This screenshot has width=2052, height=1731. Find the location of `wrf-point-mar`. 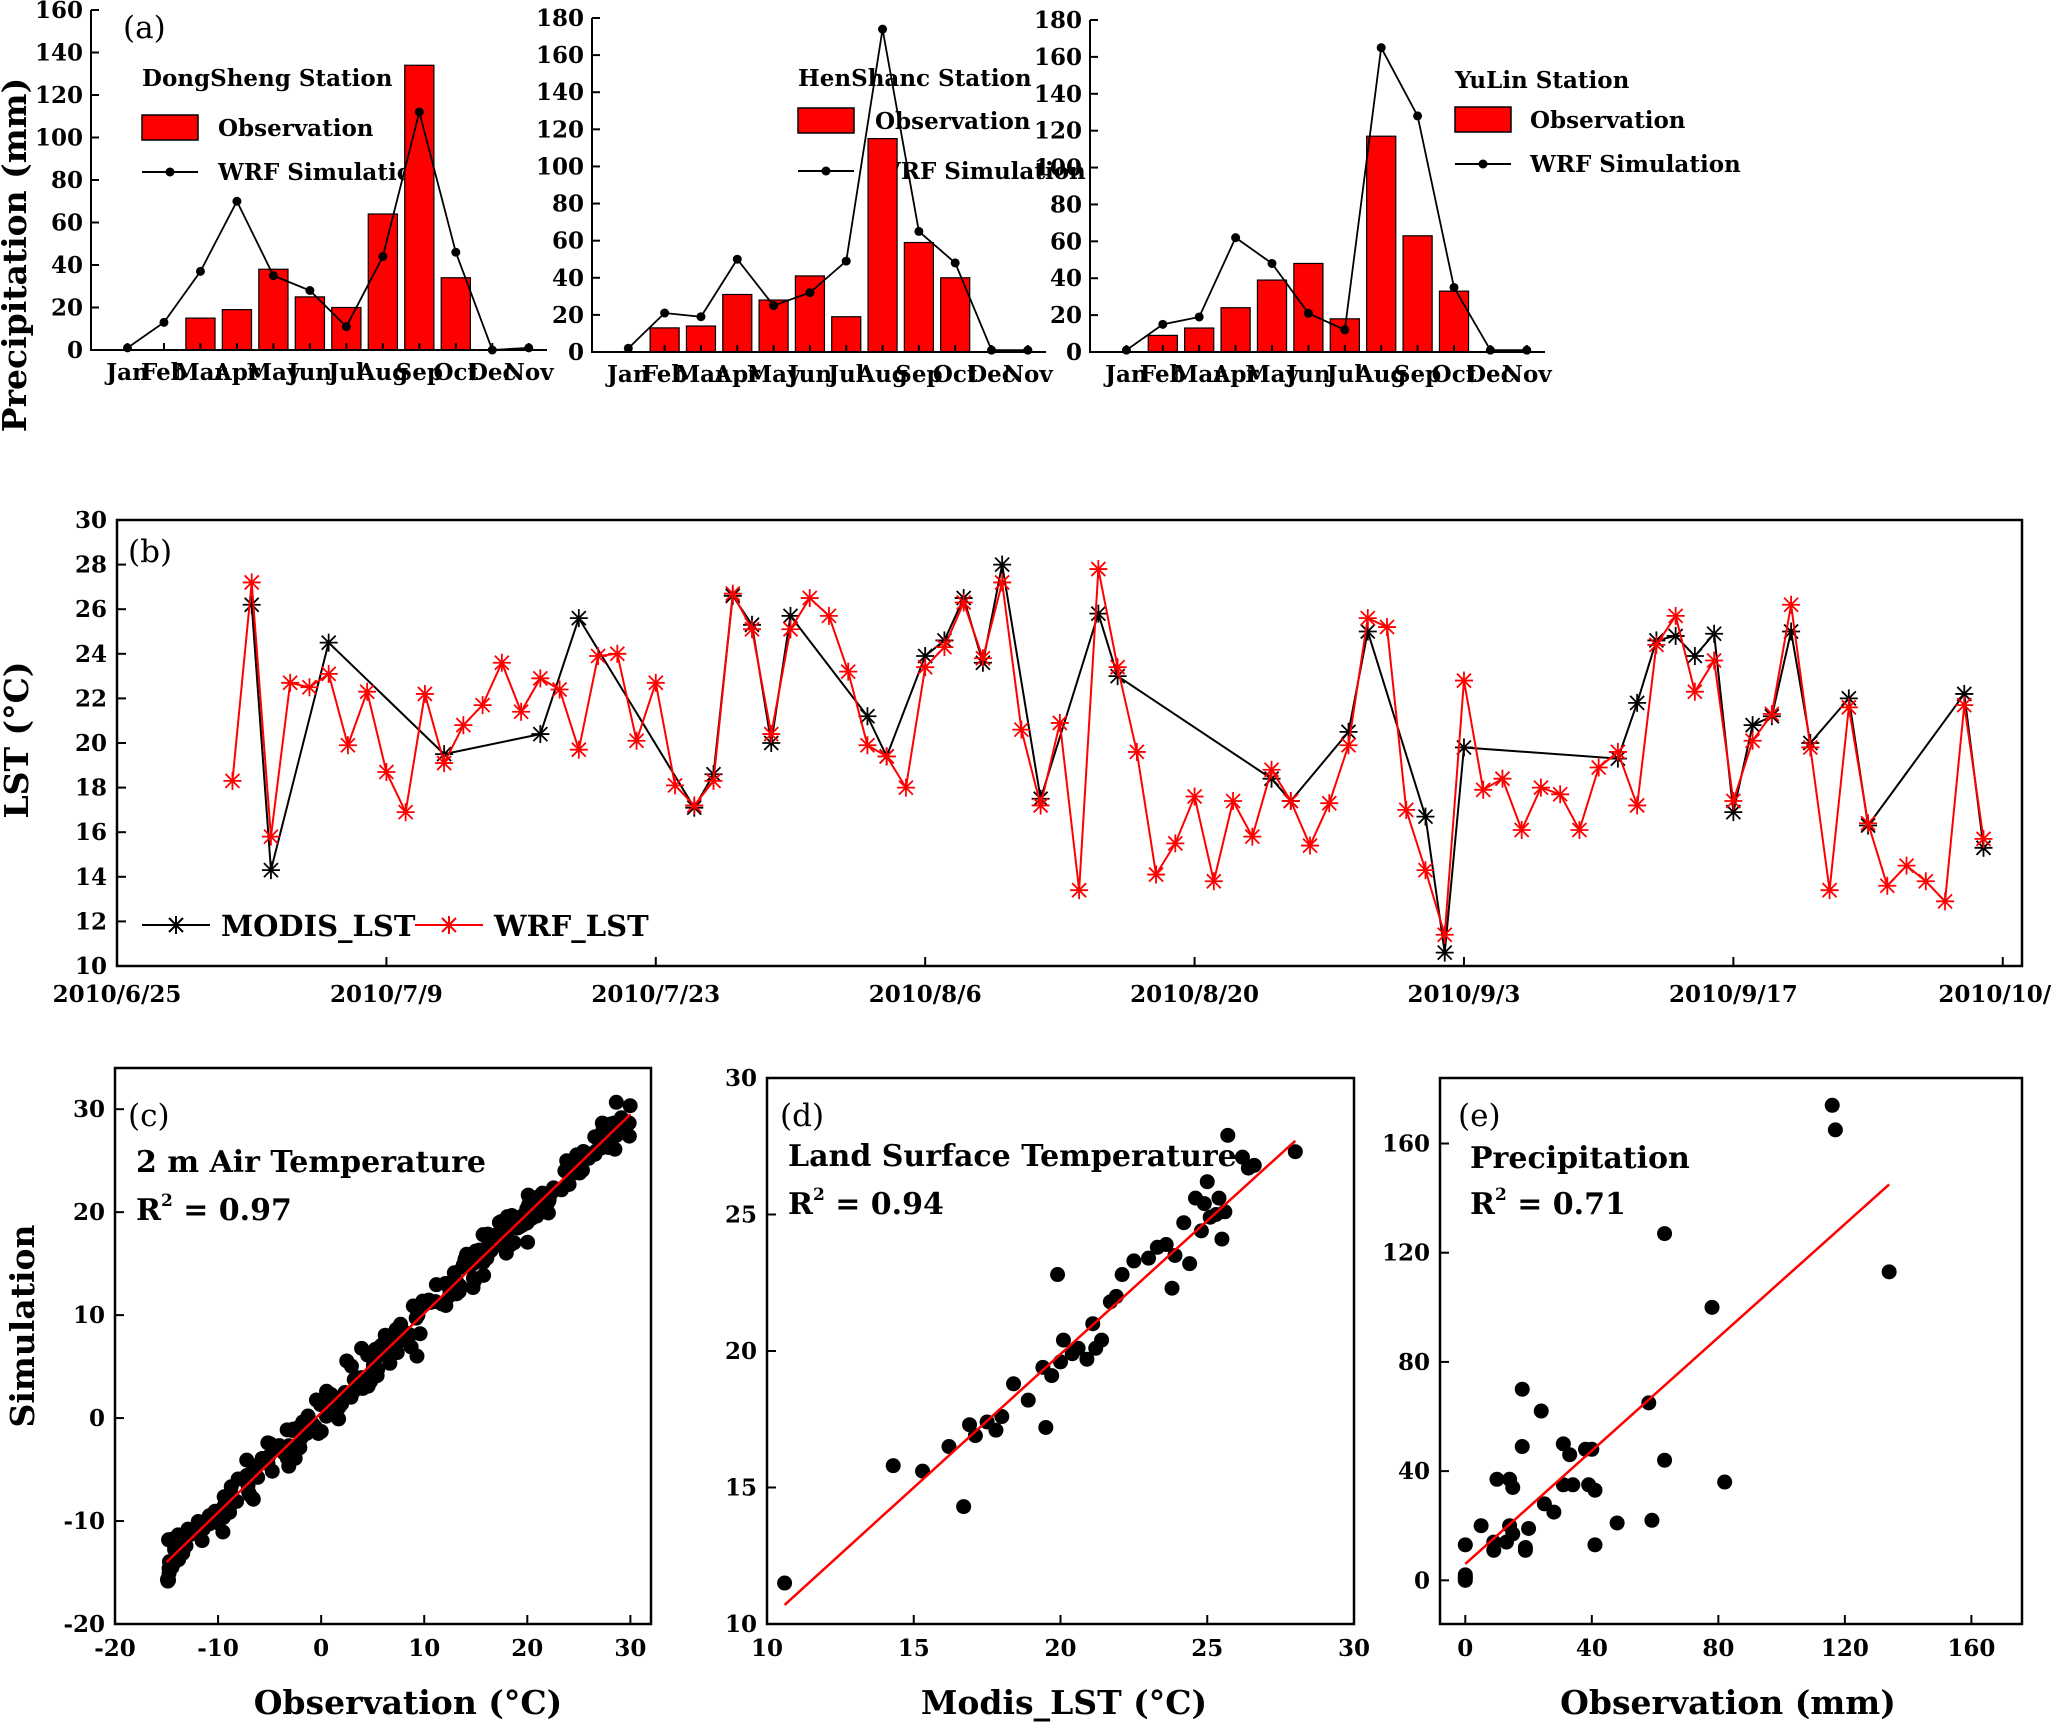

wrf-point-mar is located at coordinates (701, 317).